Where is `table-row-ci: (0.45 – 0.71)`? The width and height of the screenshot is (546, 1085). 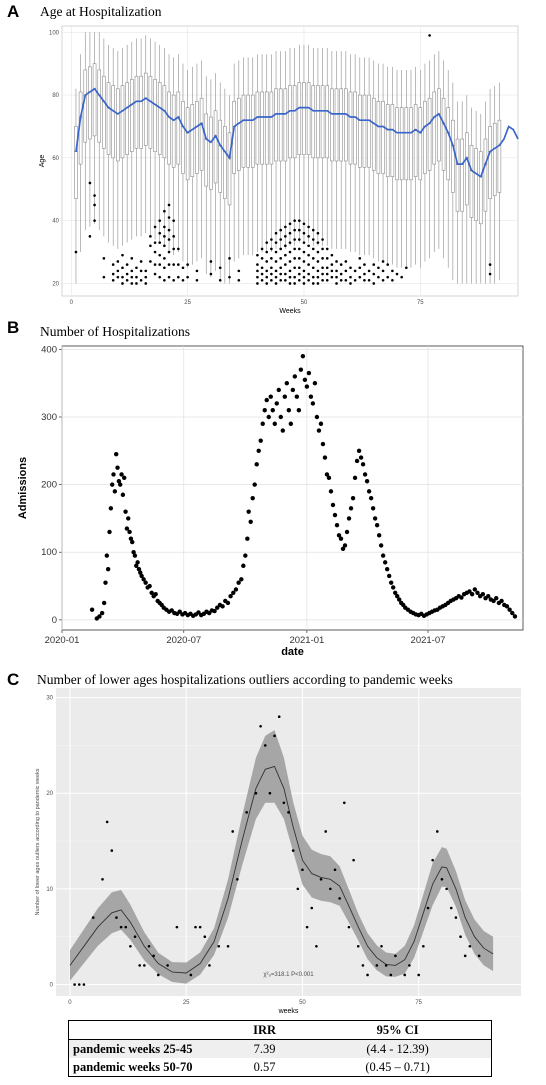 table-row-ci: (0.45 – 0.71) is located at coordinates (397, 1066).